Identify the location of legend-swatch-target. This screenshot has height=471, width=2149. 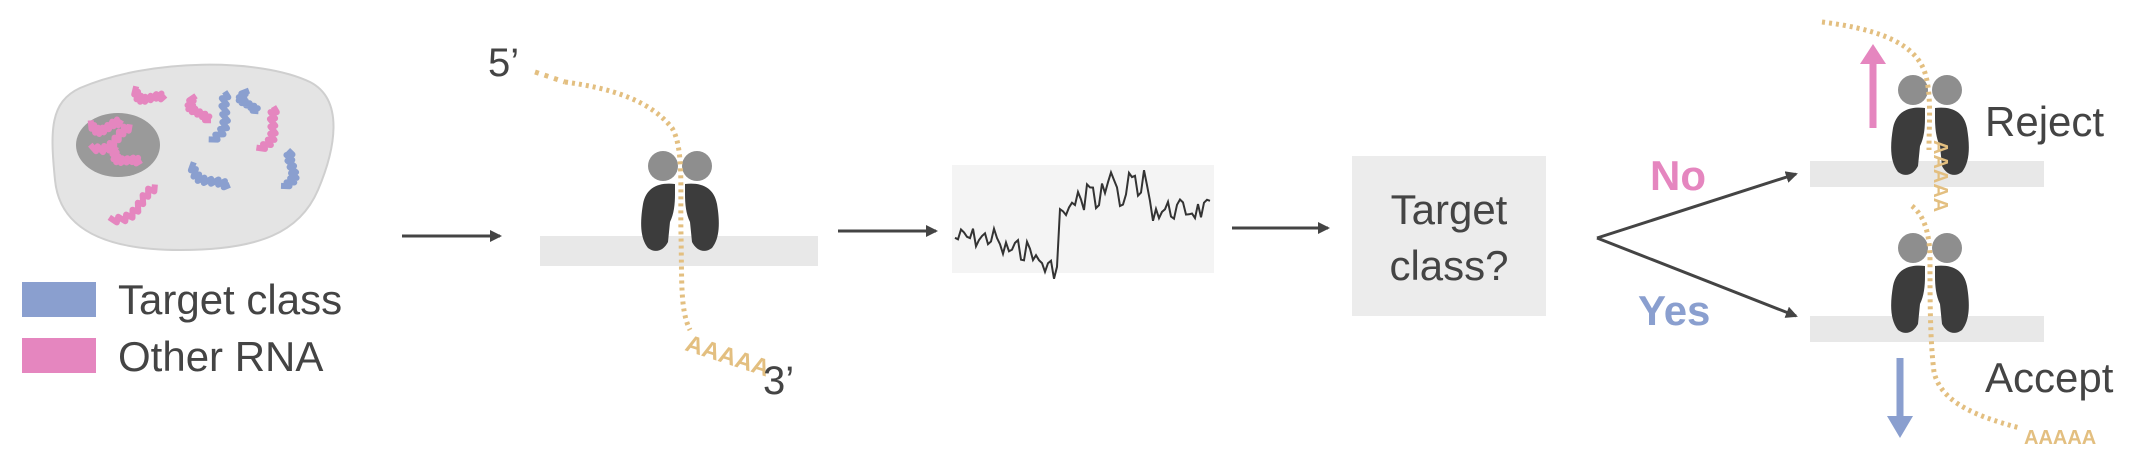
(59, 299).